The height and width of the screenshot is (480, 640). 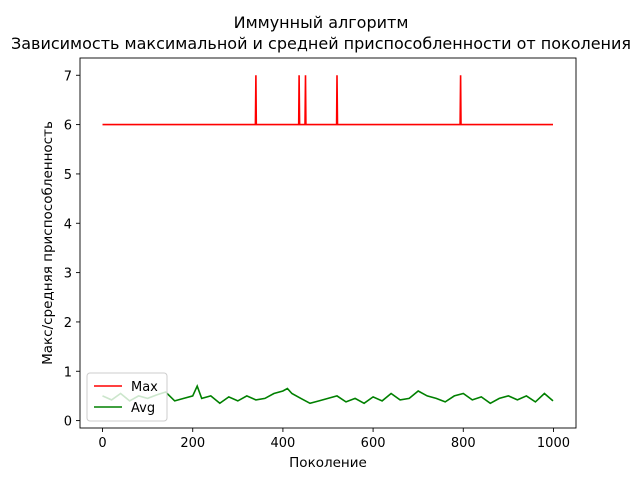 I want to click on x-tick-label: 400, so click(x=282, y=443).